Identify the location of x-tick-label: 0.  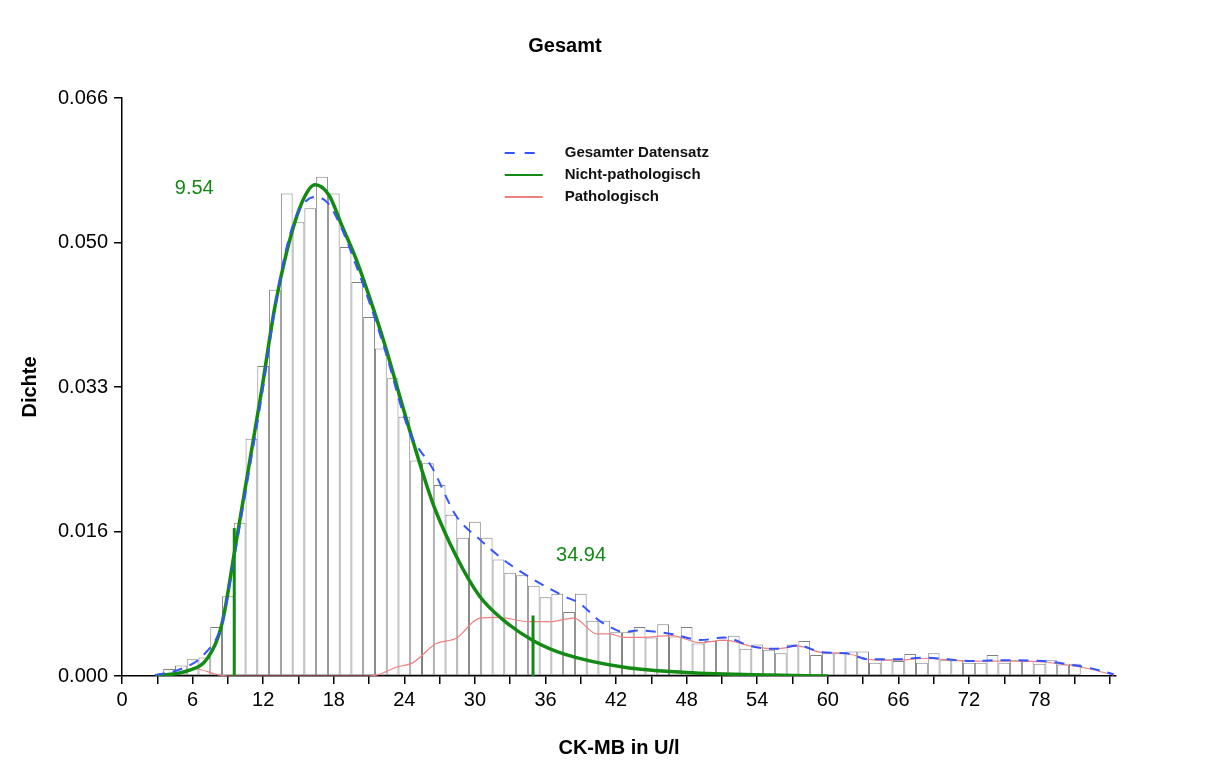
(122, 698).